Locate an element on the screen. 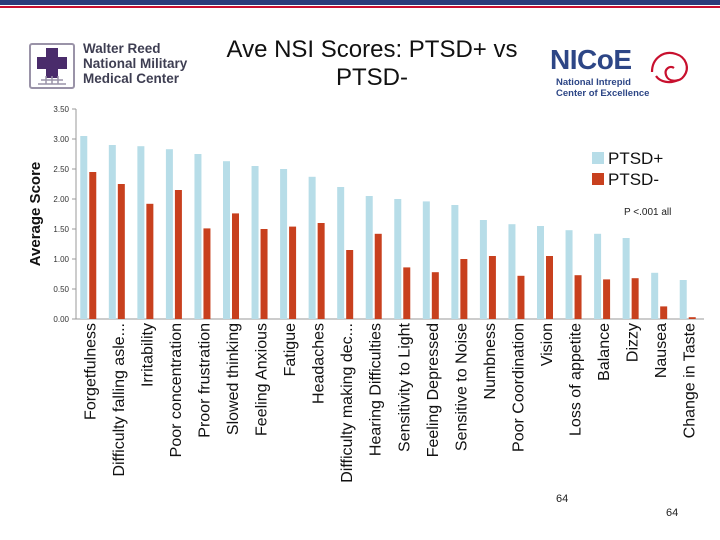 Image resolution: width=720 pixels, height=540 pixels. y-tick-label: 2.50 is located at coordinates (61, 169).